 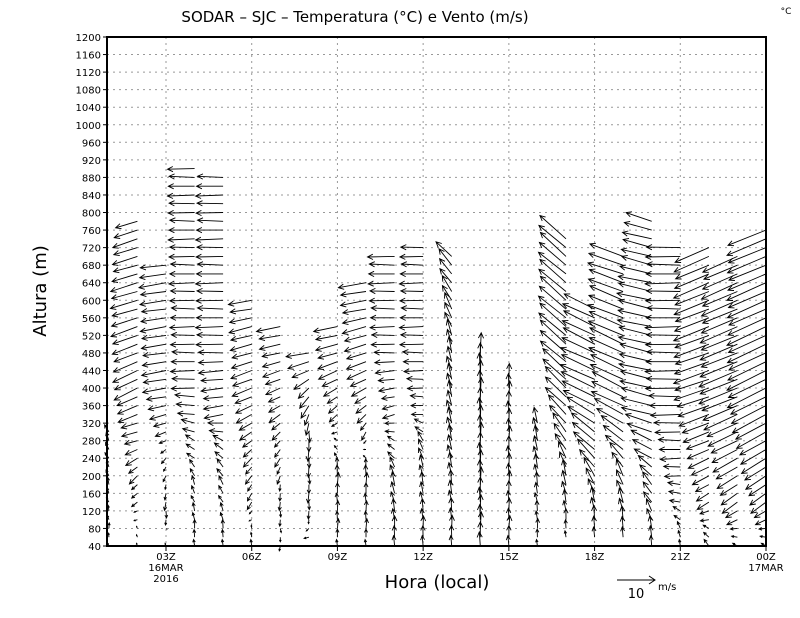 I want to click on reference-value: 10, so click(x=636, y=594).